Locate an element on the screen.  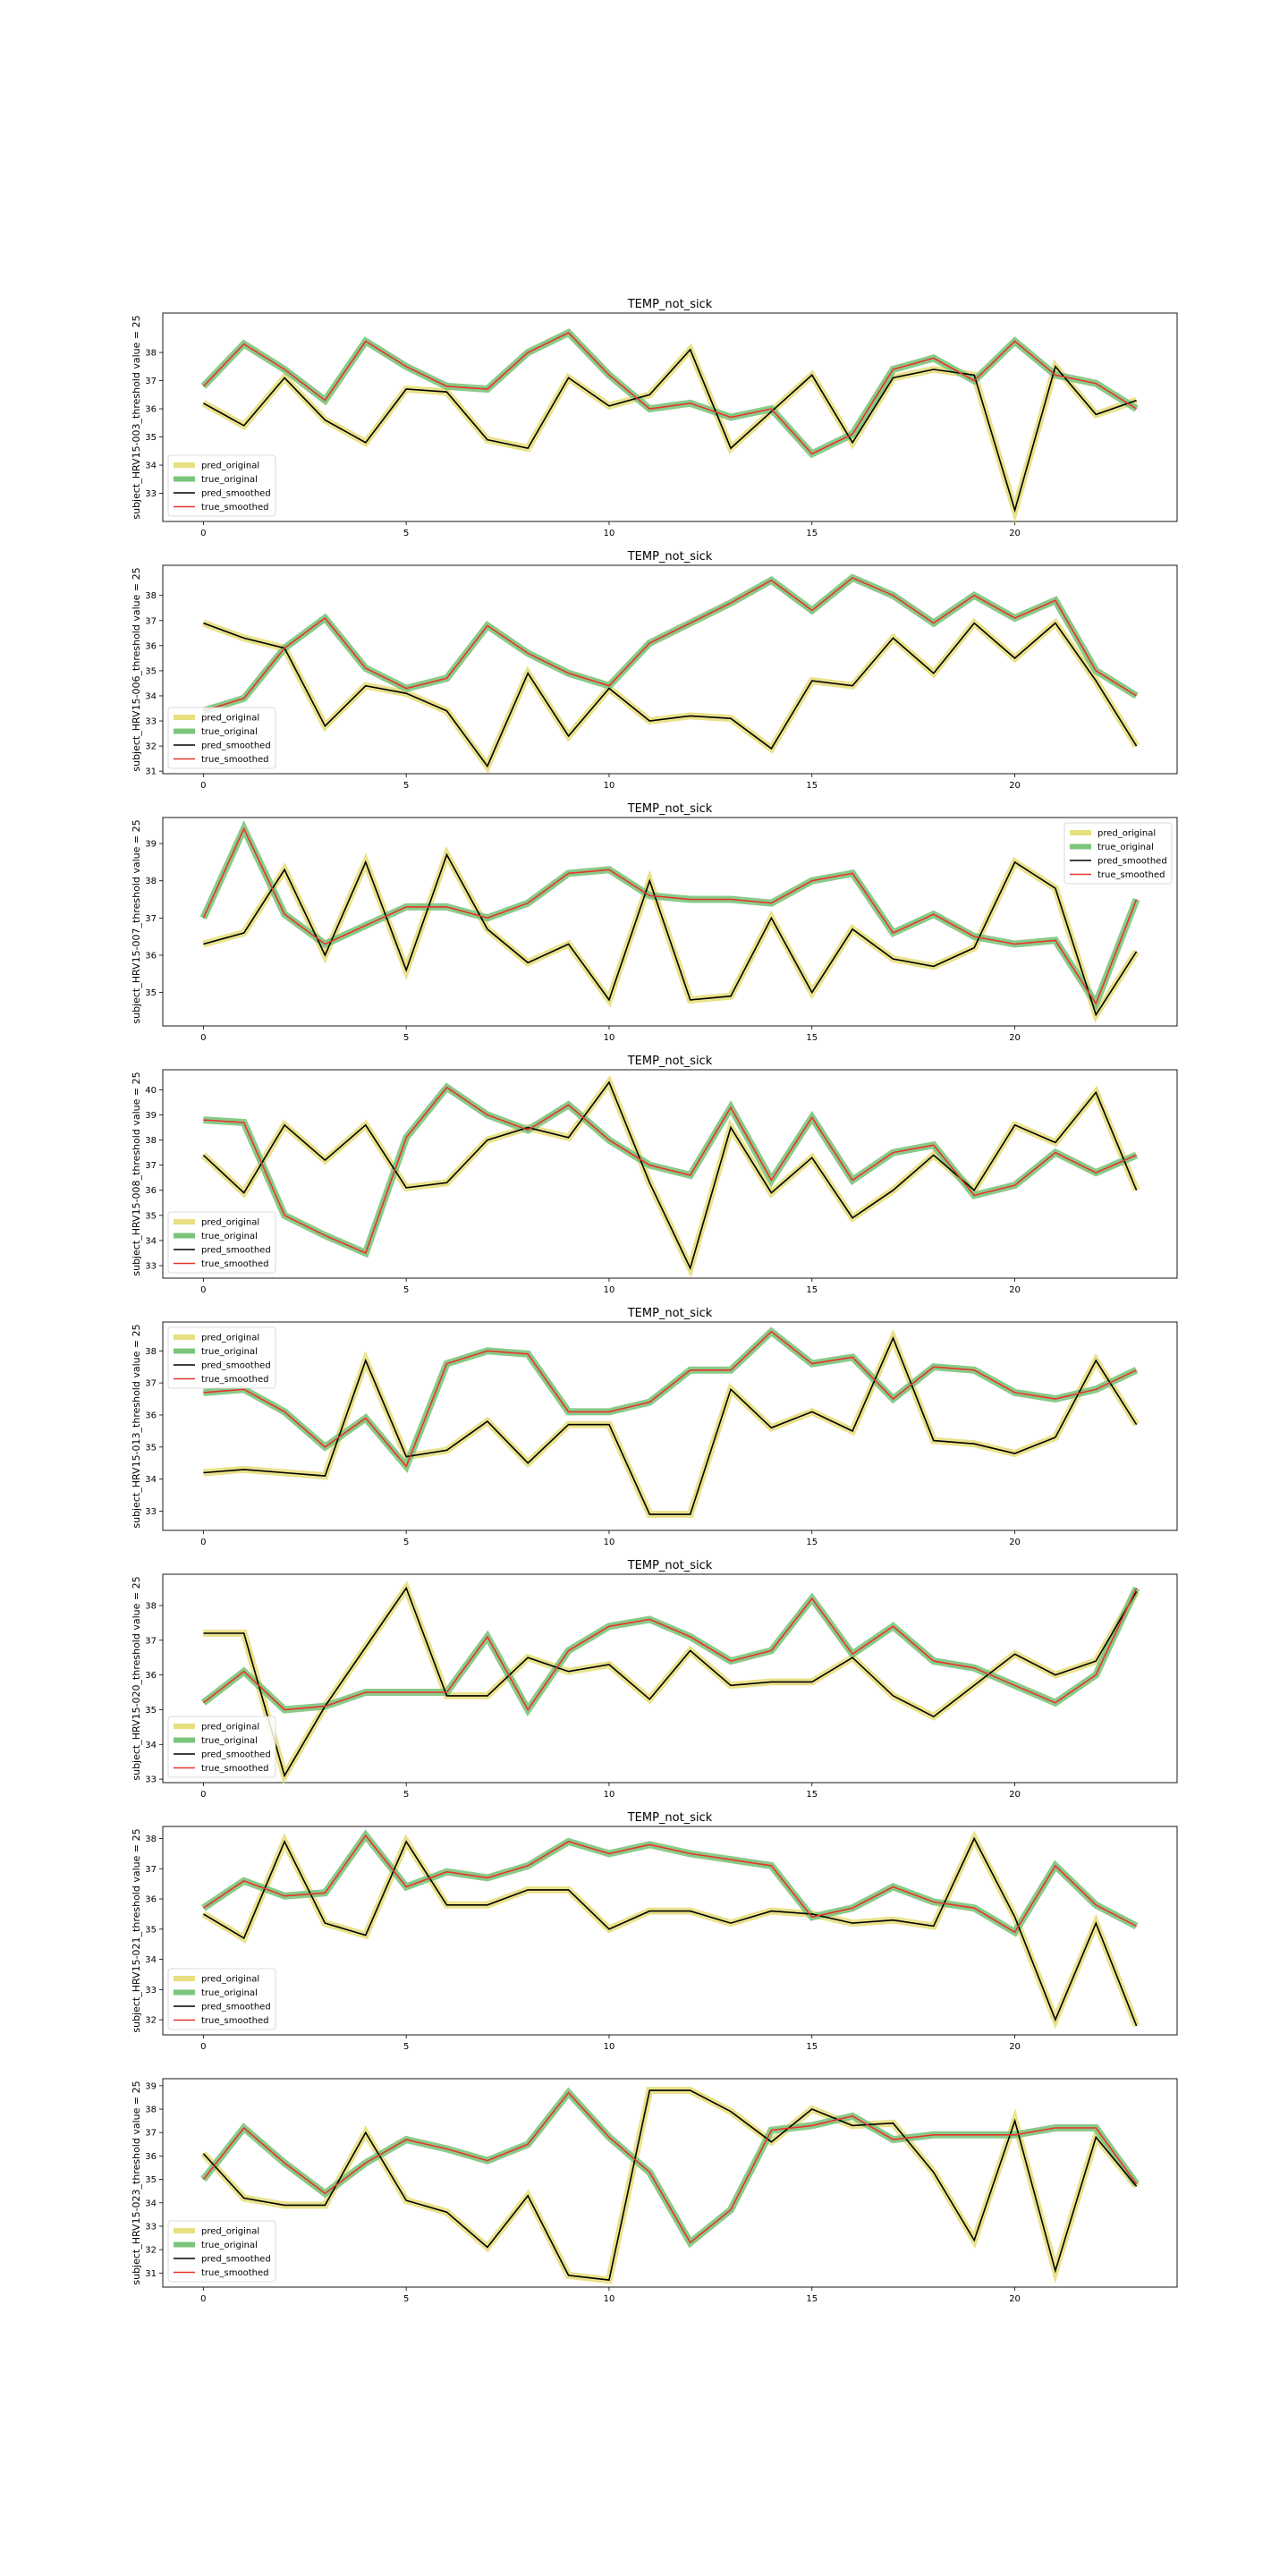
y-axis-label: subject_HRV15-006_threshold value = 25 is located at coordinates (136, 669).